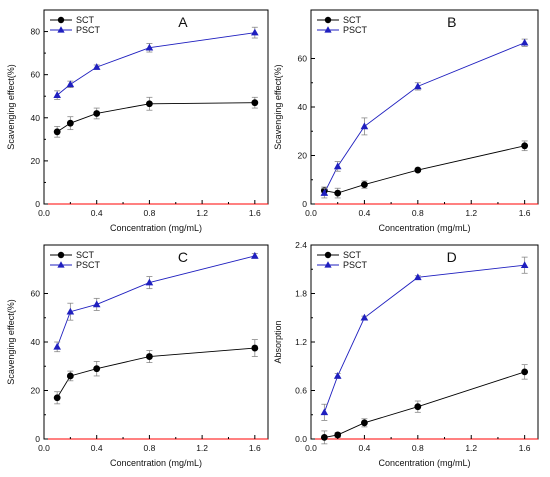 This screenshot has height=477, width=550. I want to click on y-tick-label: 2.4, so click(301, 245).